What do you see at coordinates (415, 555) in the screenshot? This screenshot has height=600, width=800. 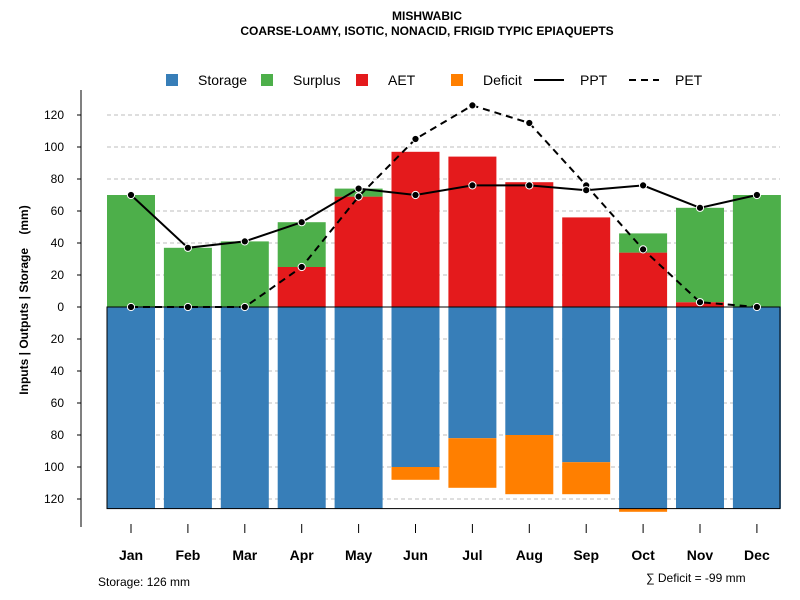 I see `x-tick-label: Jun` at bounding box center [415, 555].